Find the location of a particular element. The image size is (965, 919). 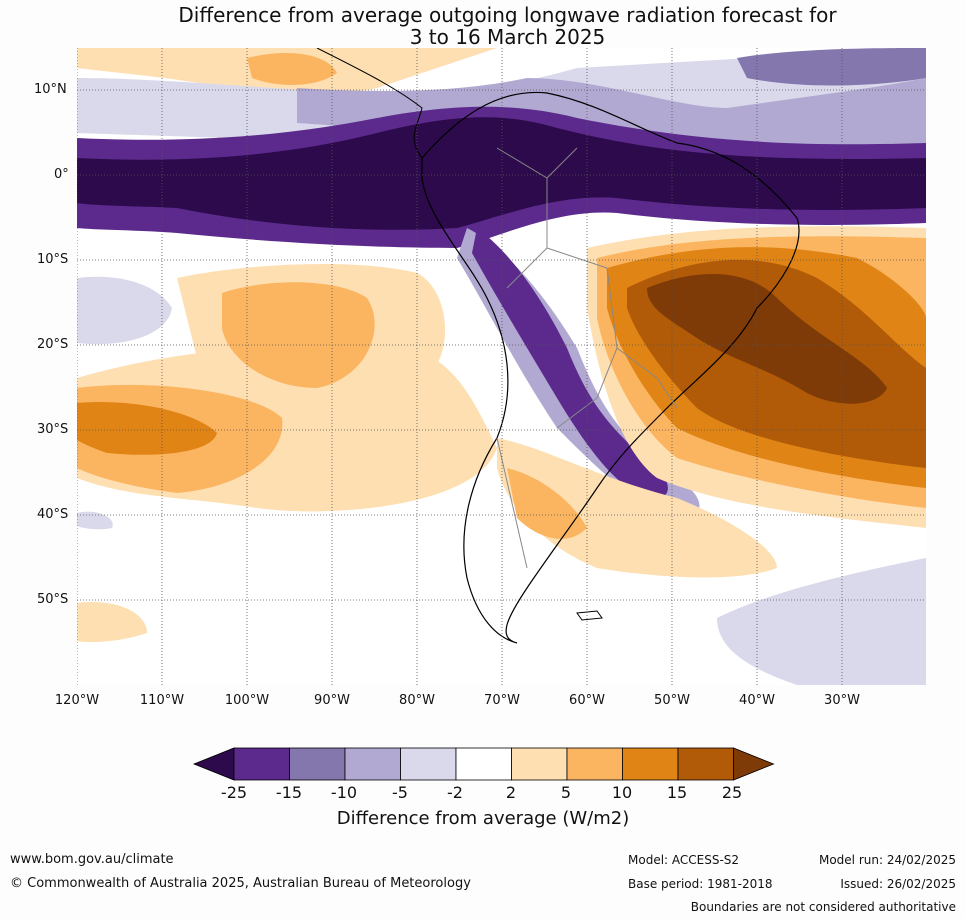

issued-text: Issued: 26/02/2025 is located at coordinates (898, 884).